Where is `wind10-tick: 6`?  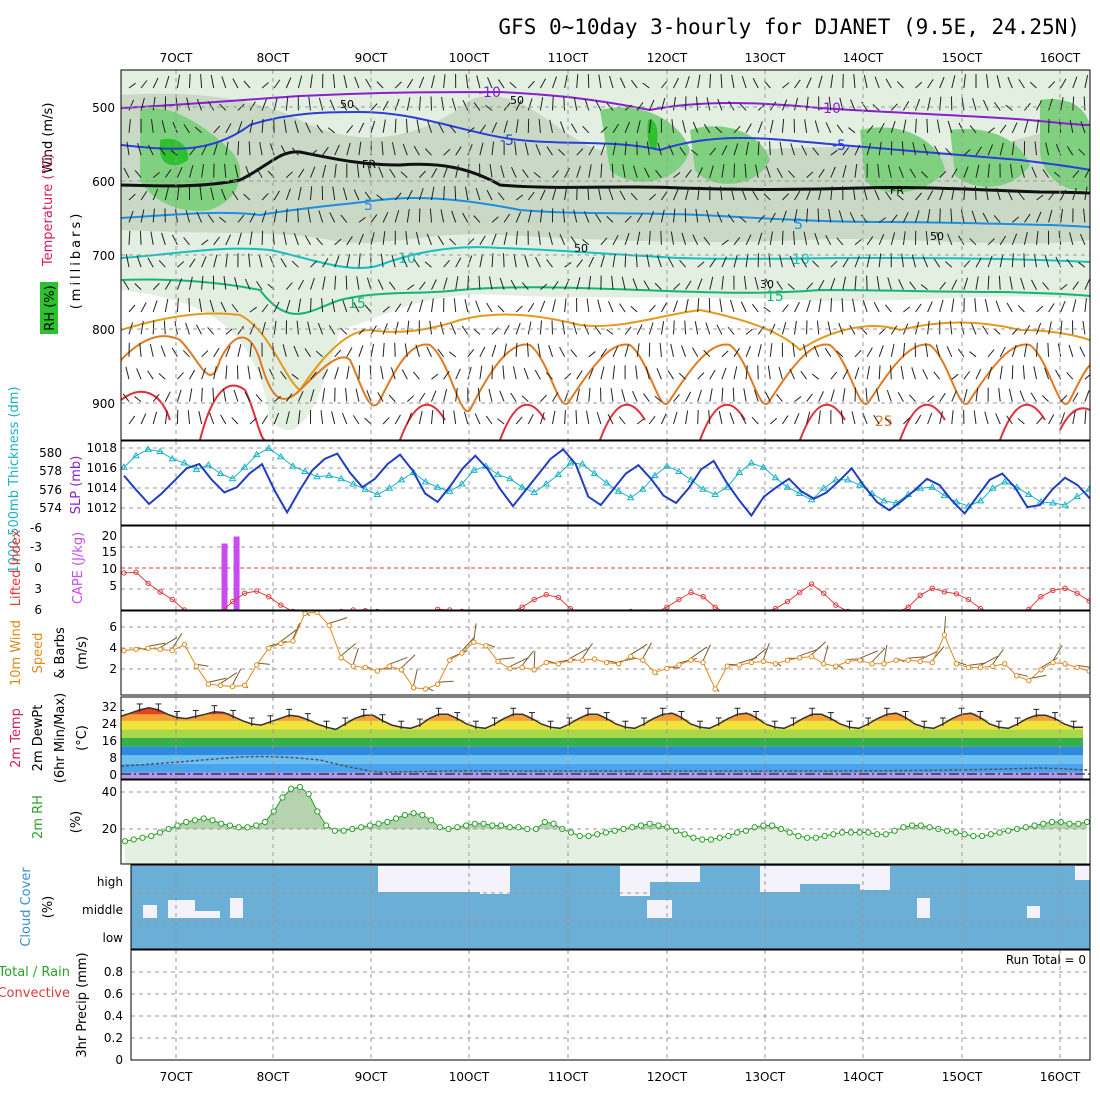
wind10-tick: 6 is located at coordinates (113, 627).